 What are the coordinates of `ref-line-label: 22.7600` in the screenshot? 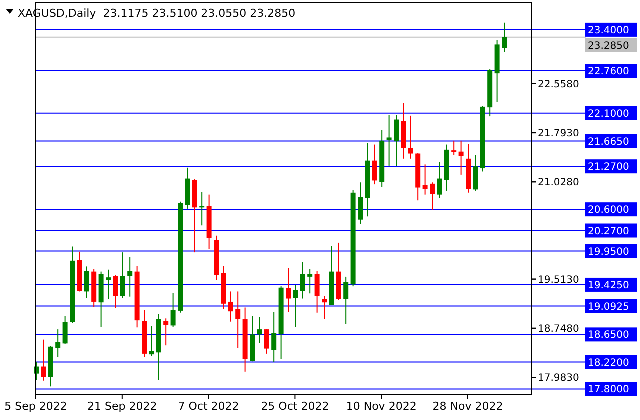 It's located at (609, 72).